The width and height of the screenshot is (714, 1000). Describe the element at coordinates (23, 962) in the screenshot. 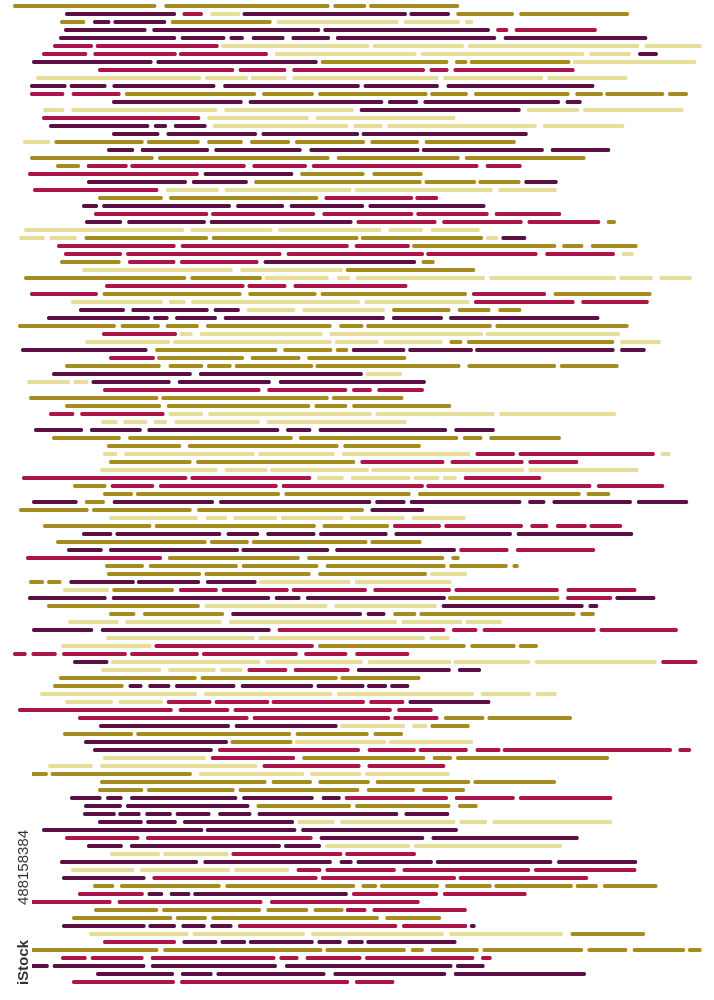

I see `brand-logo: iStock` at that location.